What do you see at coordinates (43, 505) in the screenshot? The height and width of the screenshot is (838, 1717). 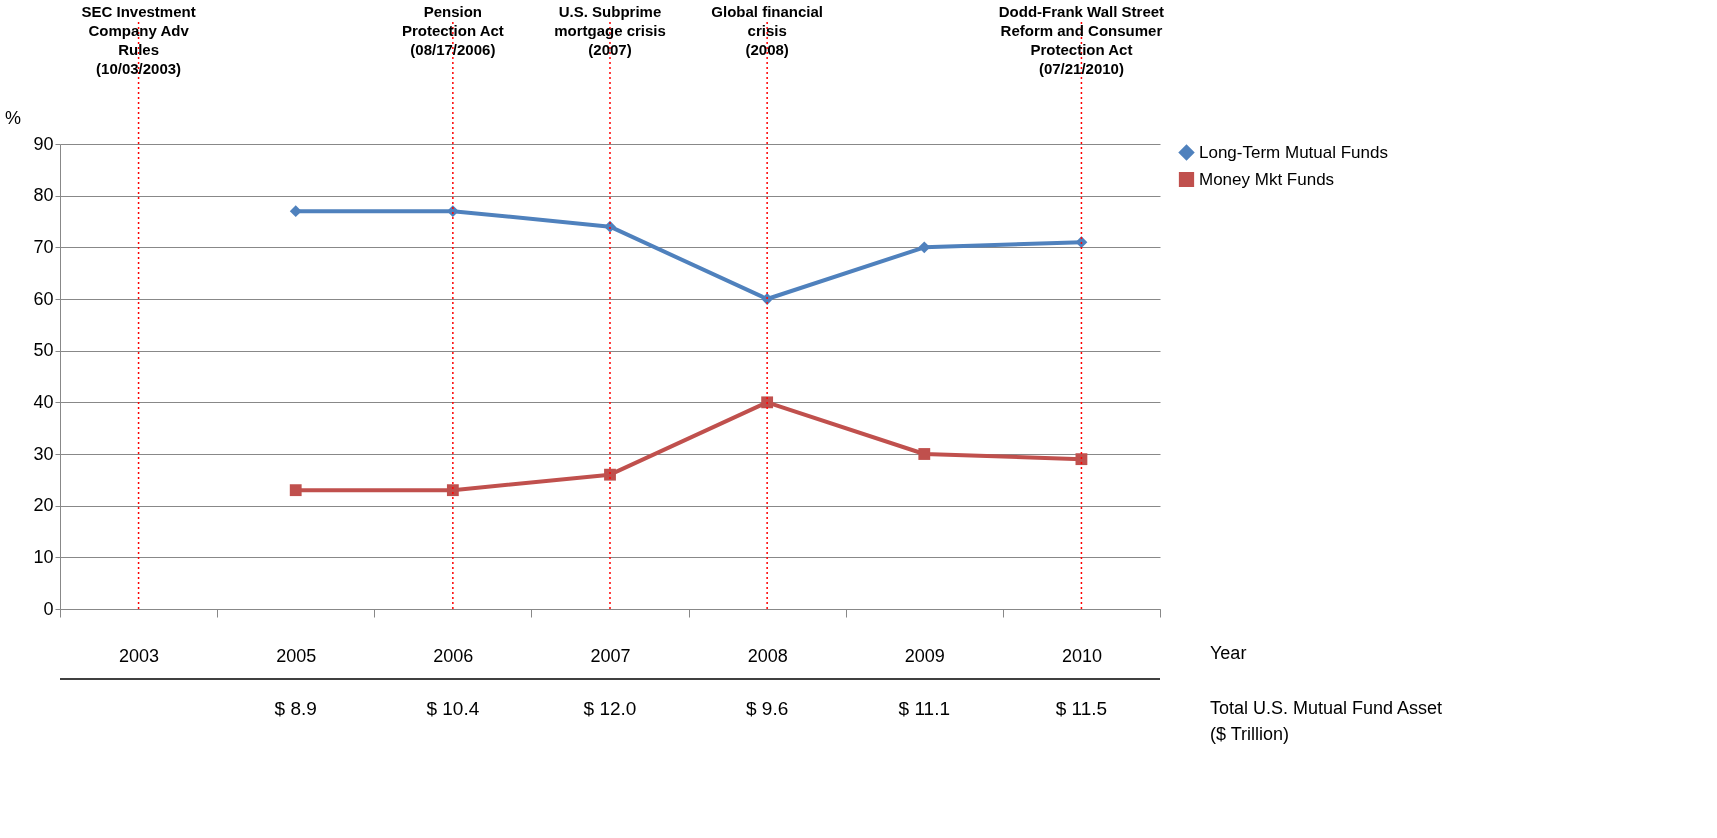 I see `y-tick-label: 20` at bounding box center [43, 505].